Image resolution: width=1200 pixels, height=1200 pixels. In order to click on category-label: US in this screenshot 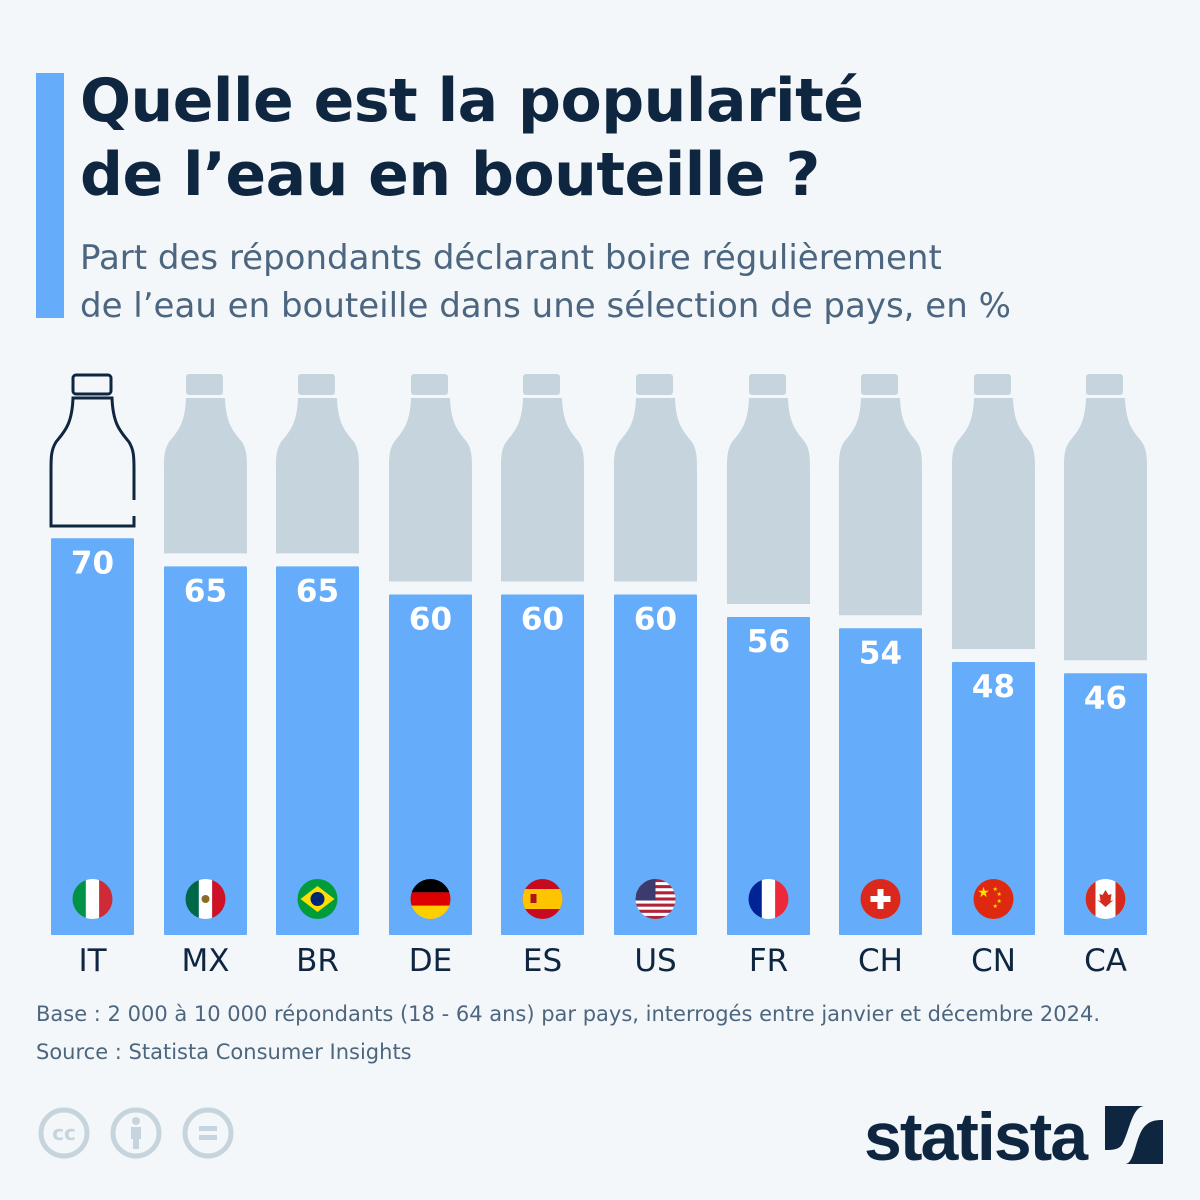, I will do `click(655, 961)`.